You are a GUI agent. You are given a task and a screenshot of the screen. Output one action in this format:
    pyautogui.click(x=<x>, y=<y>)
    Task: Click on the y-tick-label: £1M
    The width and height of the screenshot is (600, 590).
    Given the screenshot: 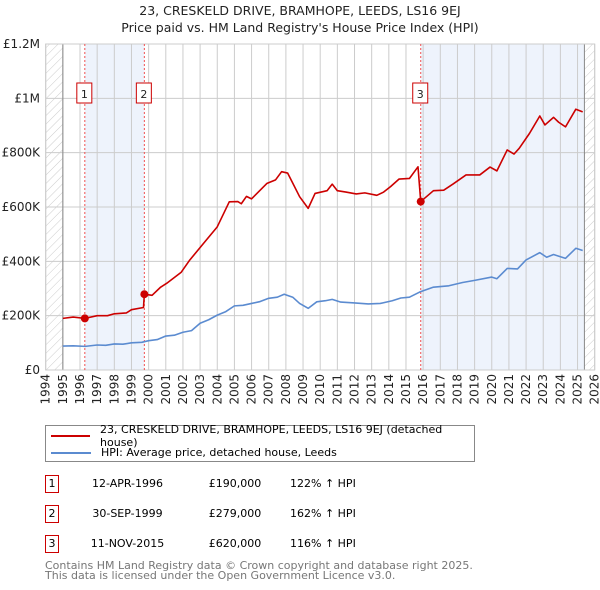 What is the action you would take?
    pyautogui.click(x=27, y=98)
    